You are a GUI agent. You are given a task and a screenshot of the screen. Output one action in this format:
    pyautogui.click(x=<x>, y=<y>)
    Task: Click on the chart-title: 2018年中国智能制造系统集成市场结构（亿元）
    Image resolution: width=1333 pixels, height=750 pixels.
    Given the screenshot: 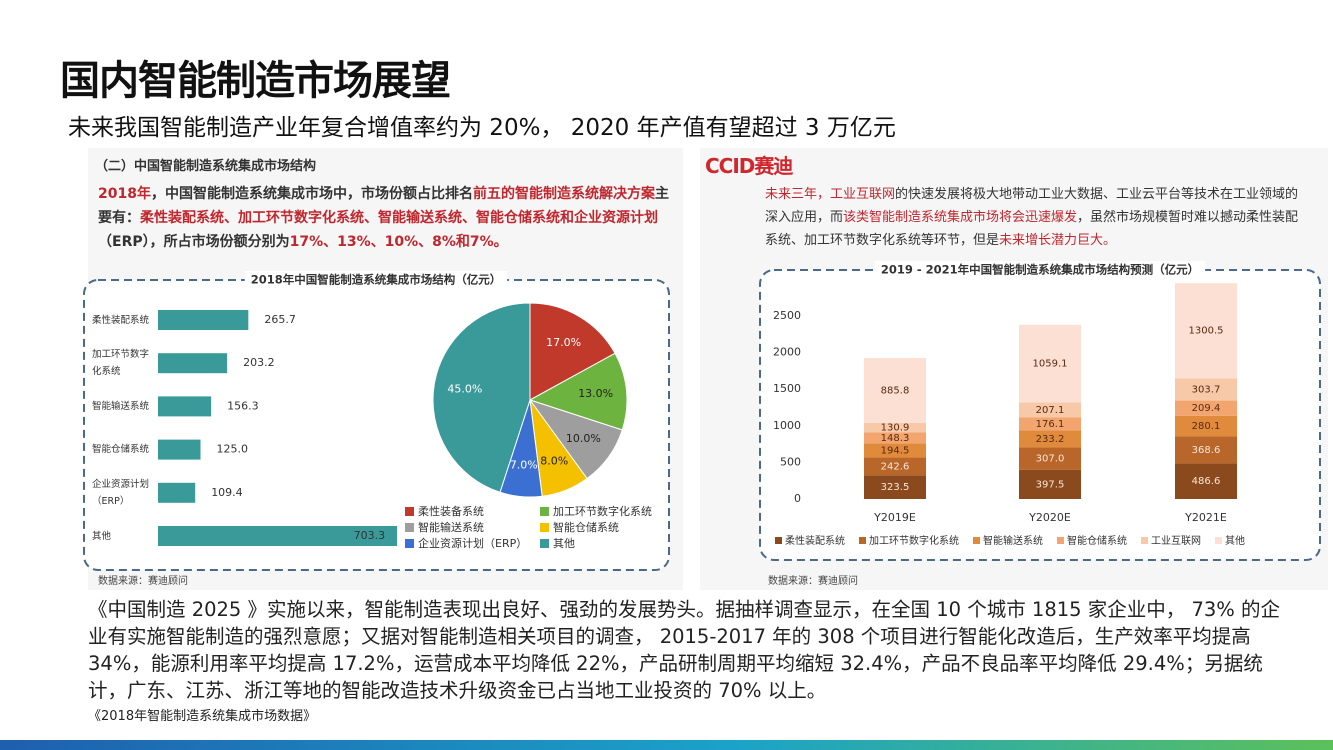 What is the action you would take?
    pyautogui.click(x=376, y=280)
    